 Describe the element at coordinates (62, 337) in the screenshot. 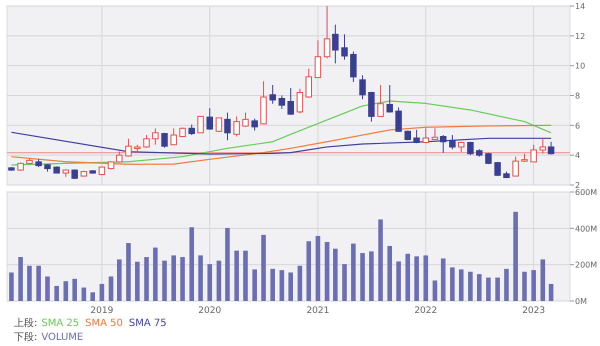

I see `text: VOLUME` at that location.